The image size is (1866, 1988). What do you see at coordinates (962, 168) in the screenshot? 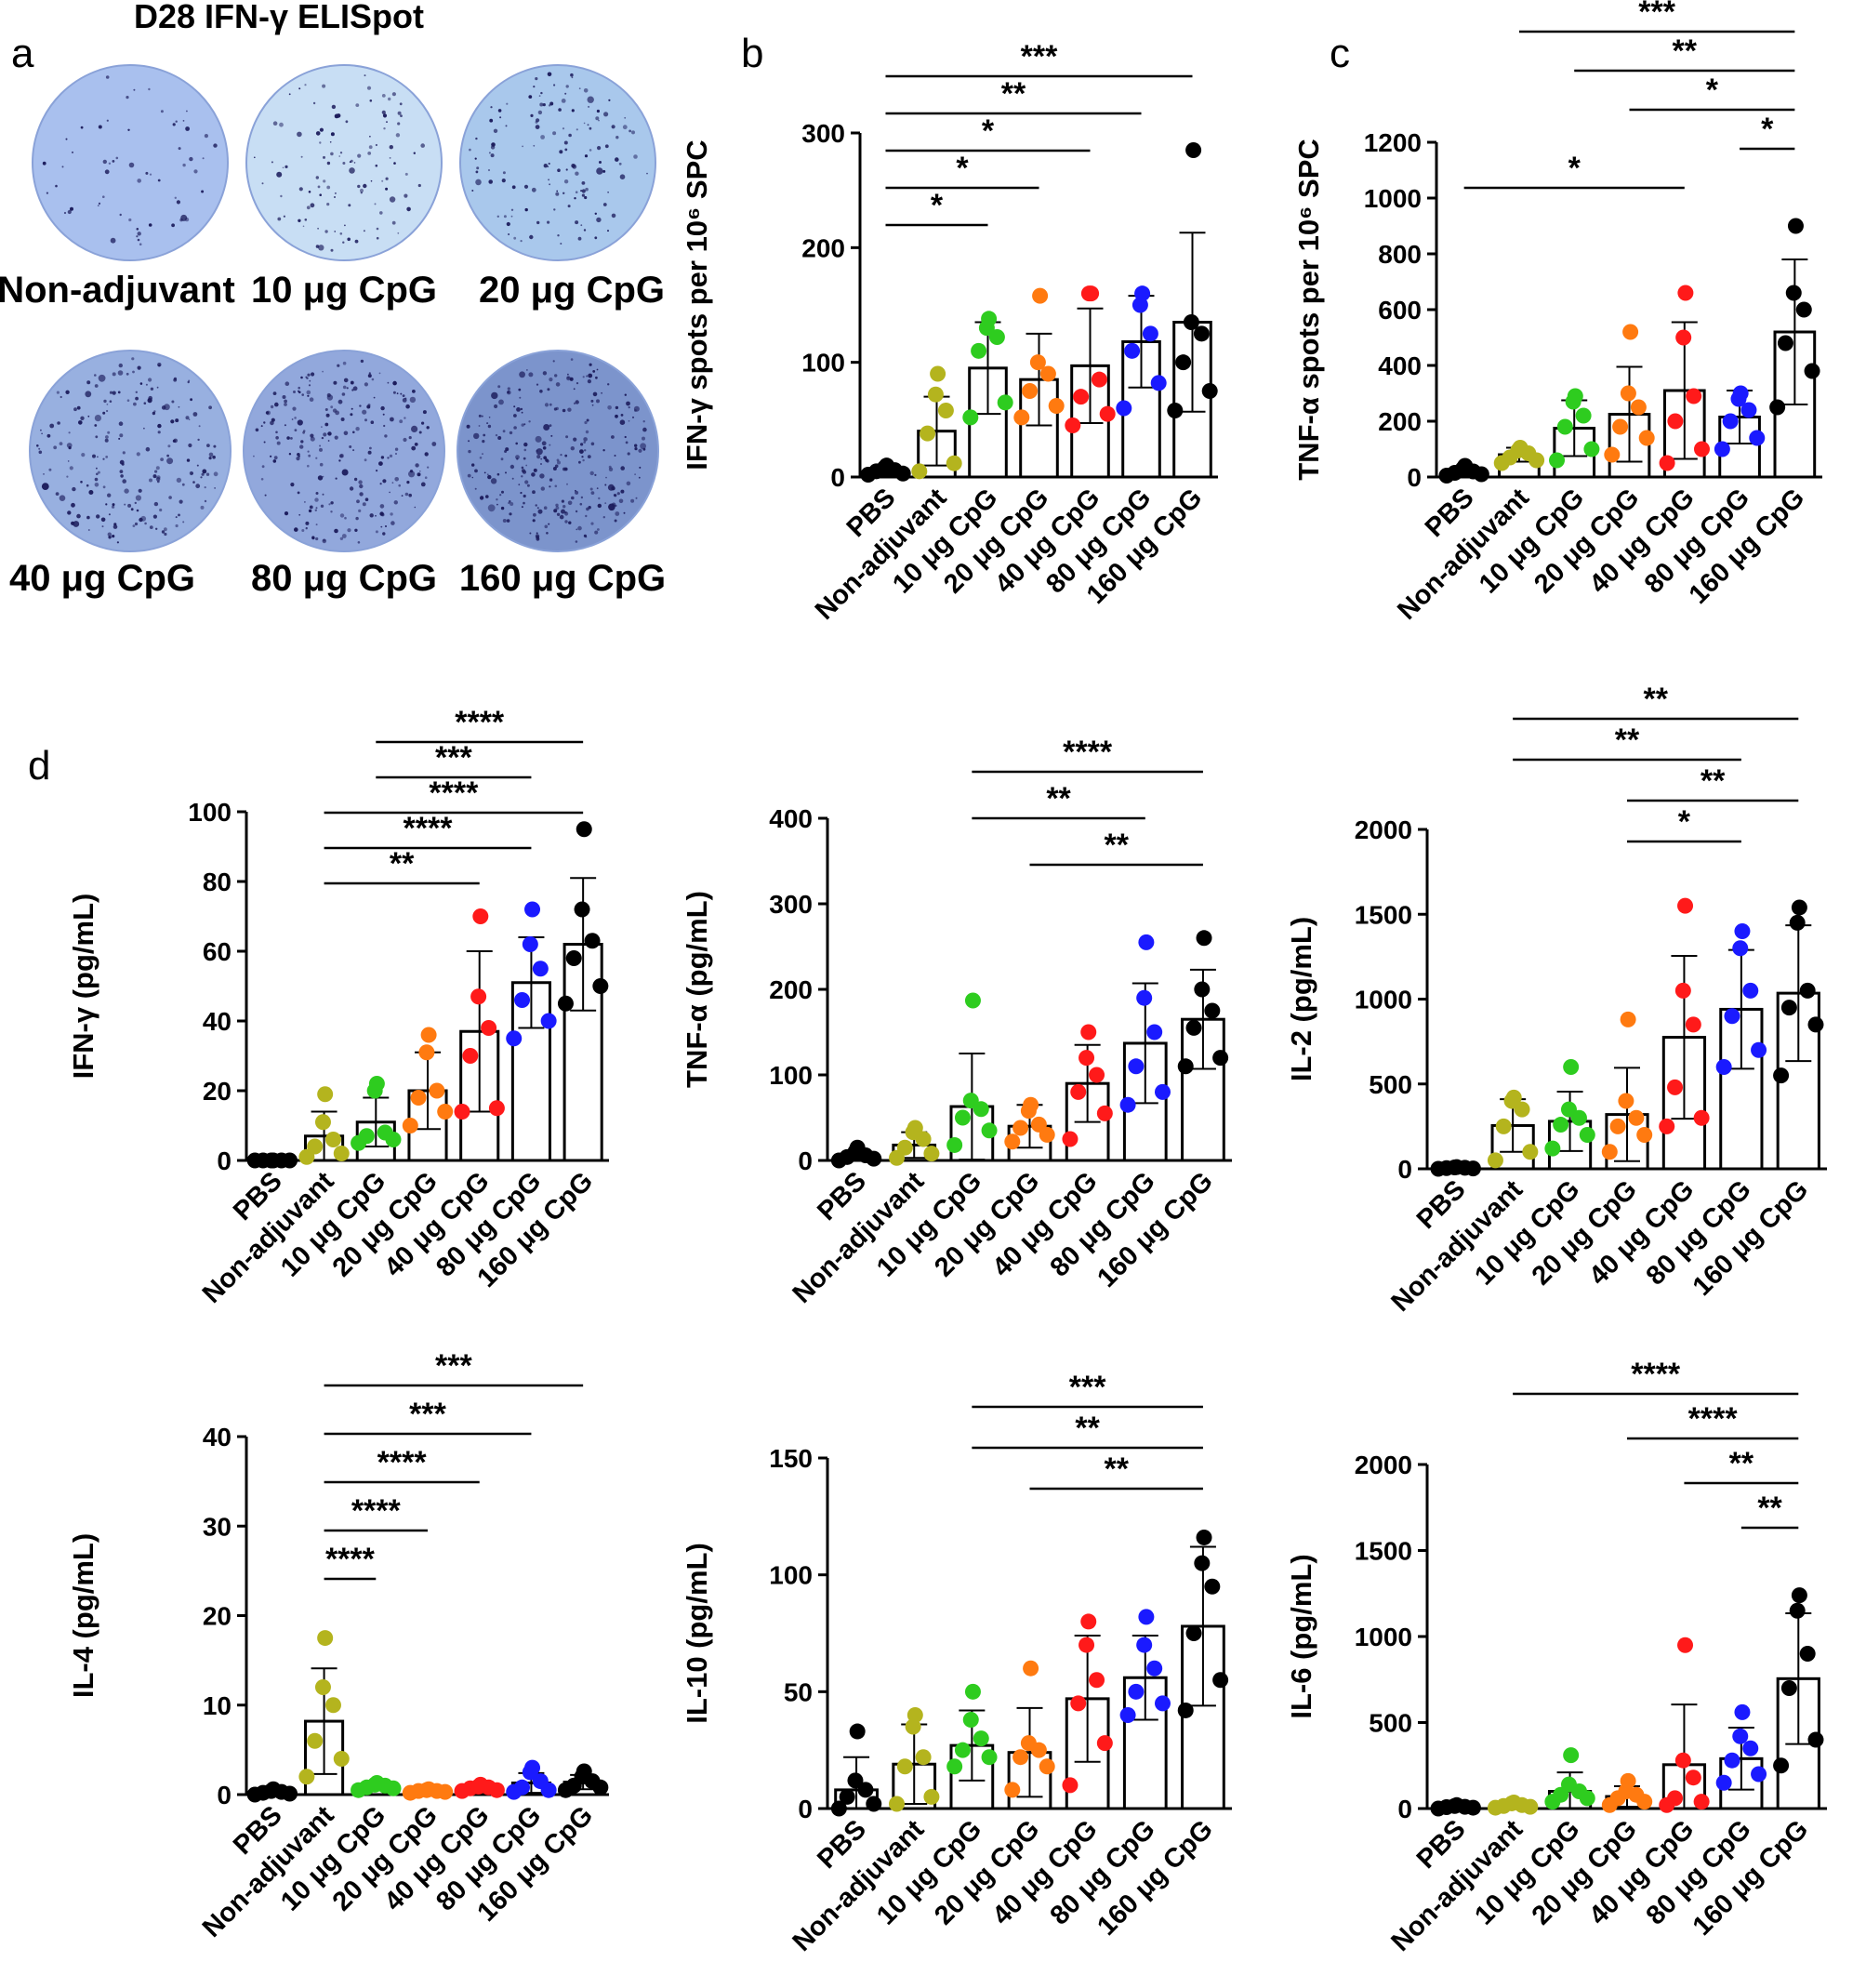
I see `significance-label: *` at bounding box center [962, 168].